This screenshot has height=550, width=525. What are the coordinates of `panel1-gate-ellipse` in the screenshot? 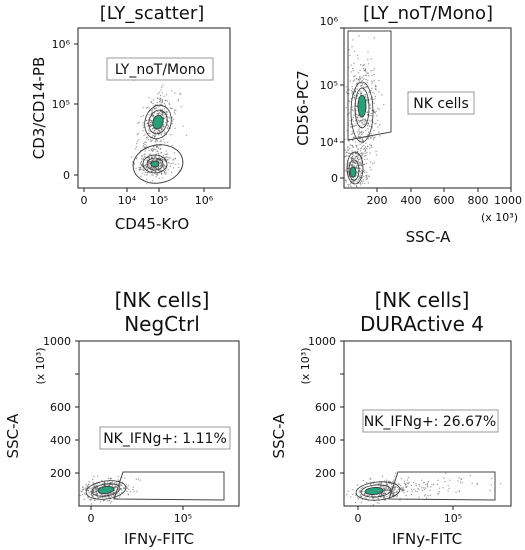 It's located at (158, 164).